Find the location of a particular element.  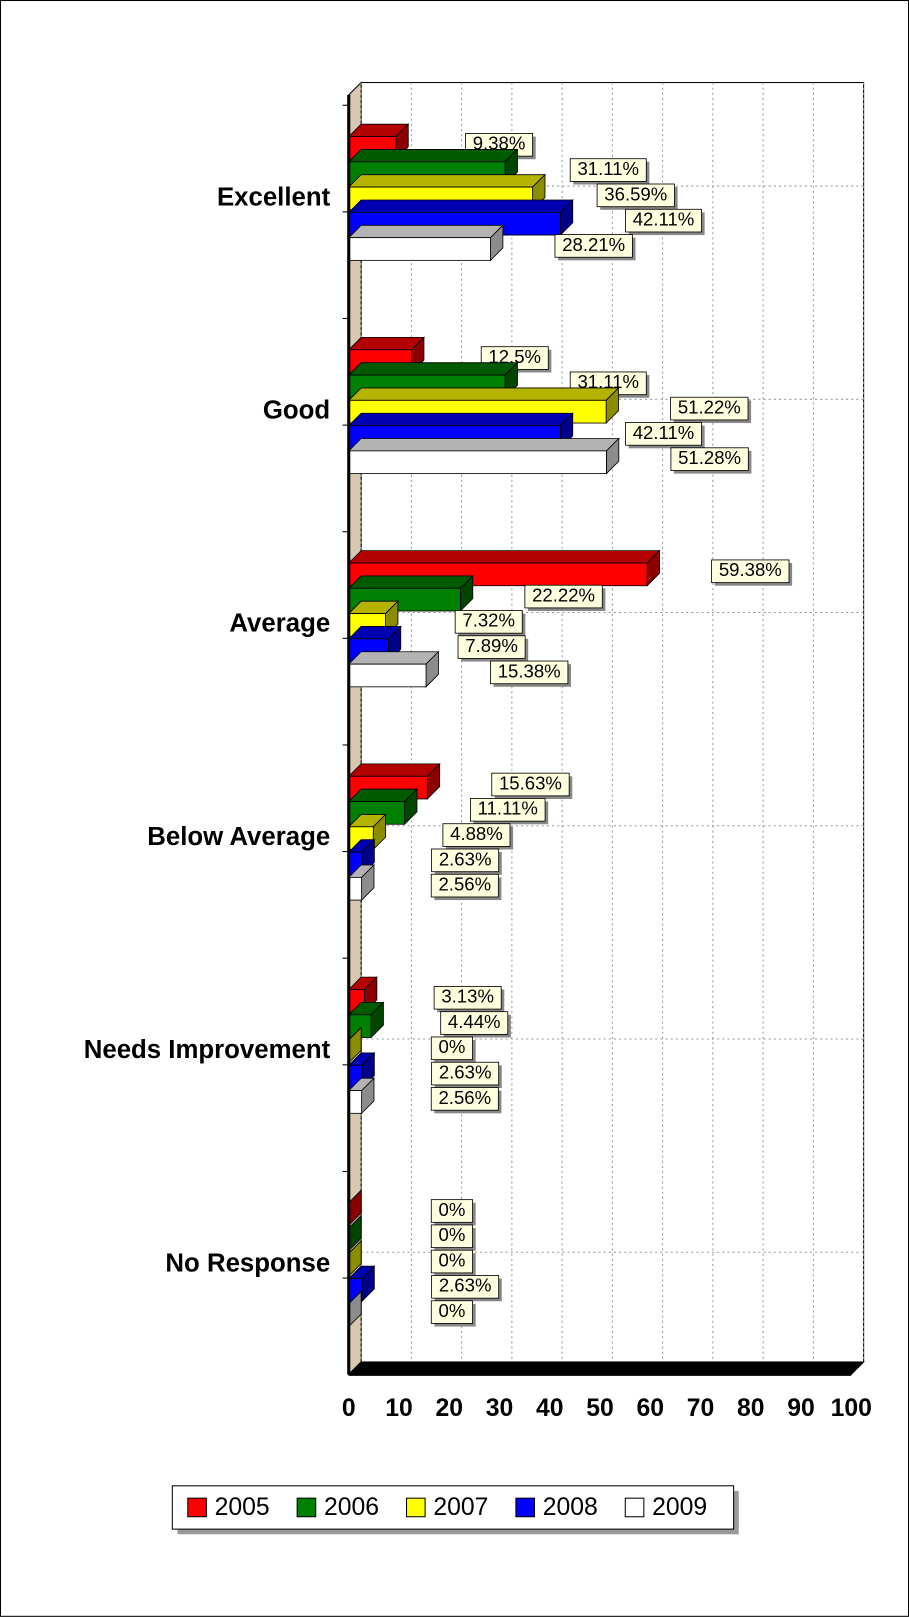

value-label: 36.59% is located at coordinates (635, 193).